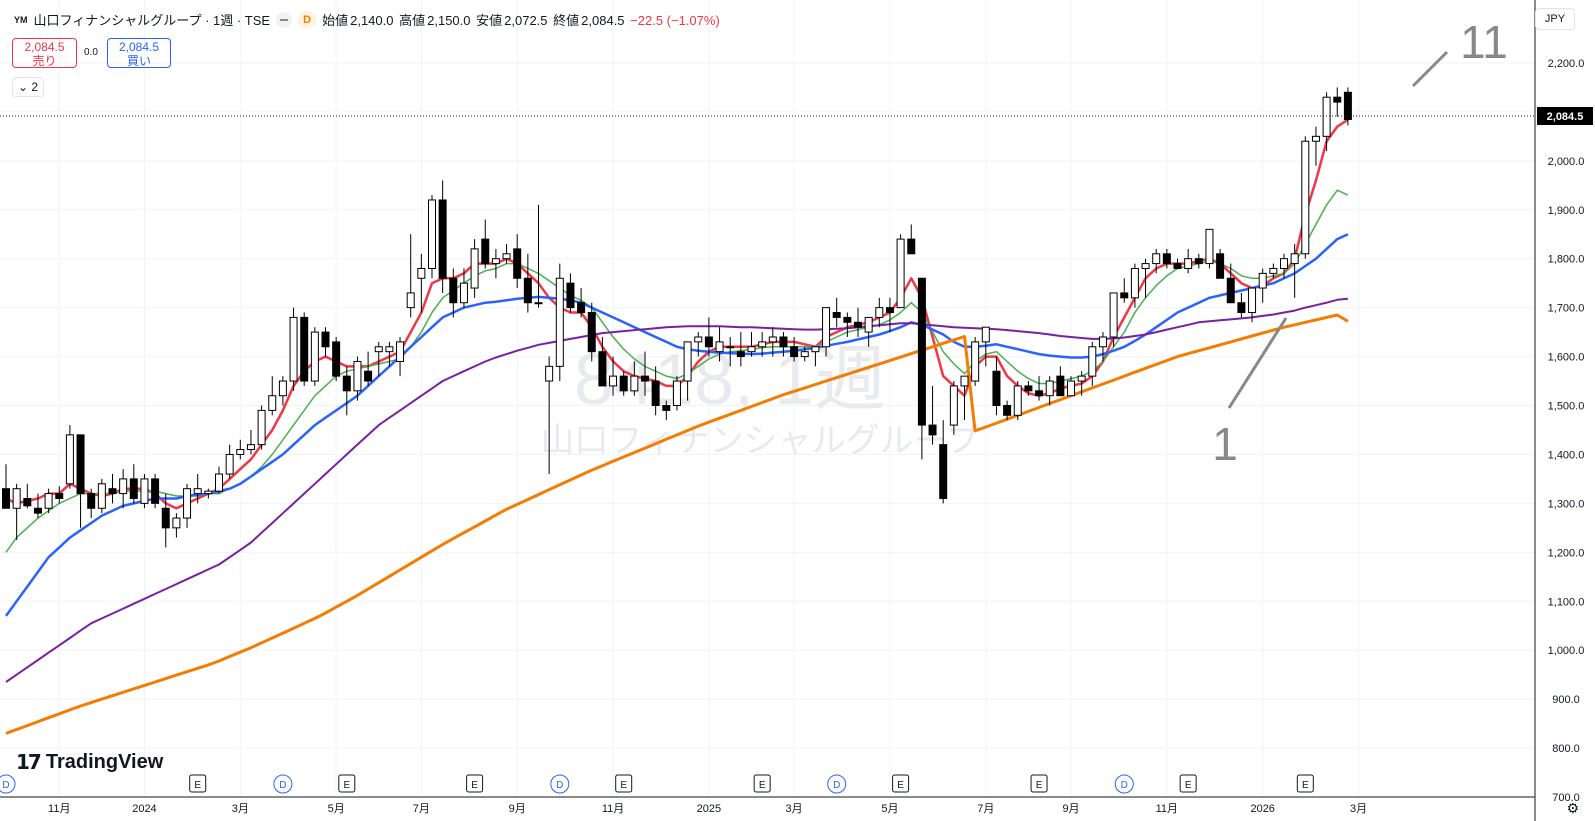 The image size is (1595, 821). Describe the element at coordinates (44, 53) in the screenshot. I see `sell-button: 2,084.5 売り` at that location.